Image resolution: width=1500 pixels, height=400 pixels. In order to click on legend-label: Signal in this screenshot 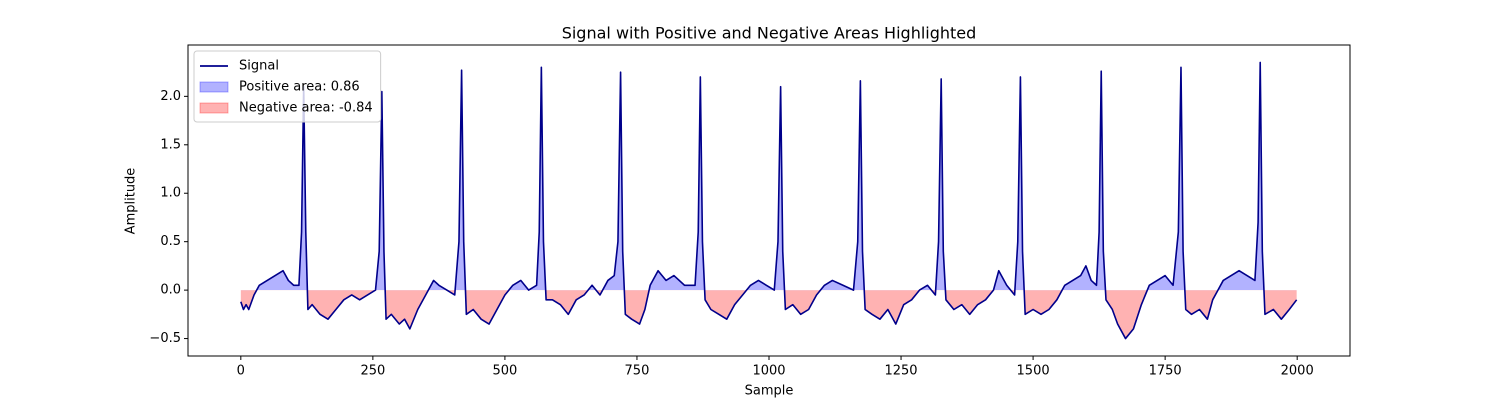, I will do `click(259, 66)`.